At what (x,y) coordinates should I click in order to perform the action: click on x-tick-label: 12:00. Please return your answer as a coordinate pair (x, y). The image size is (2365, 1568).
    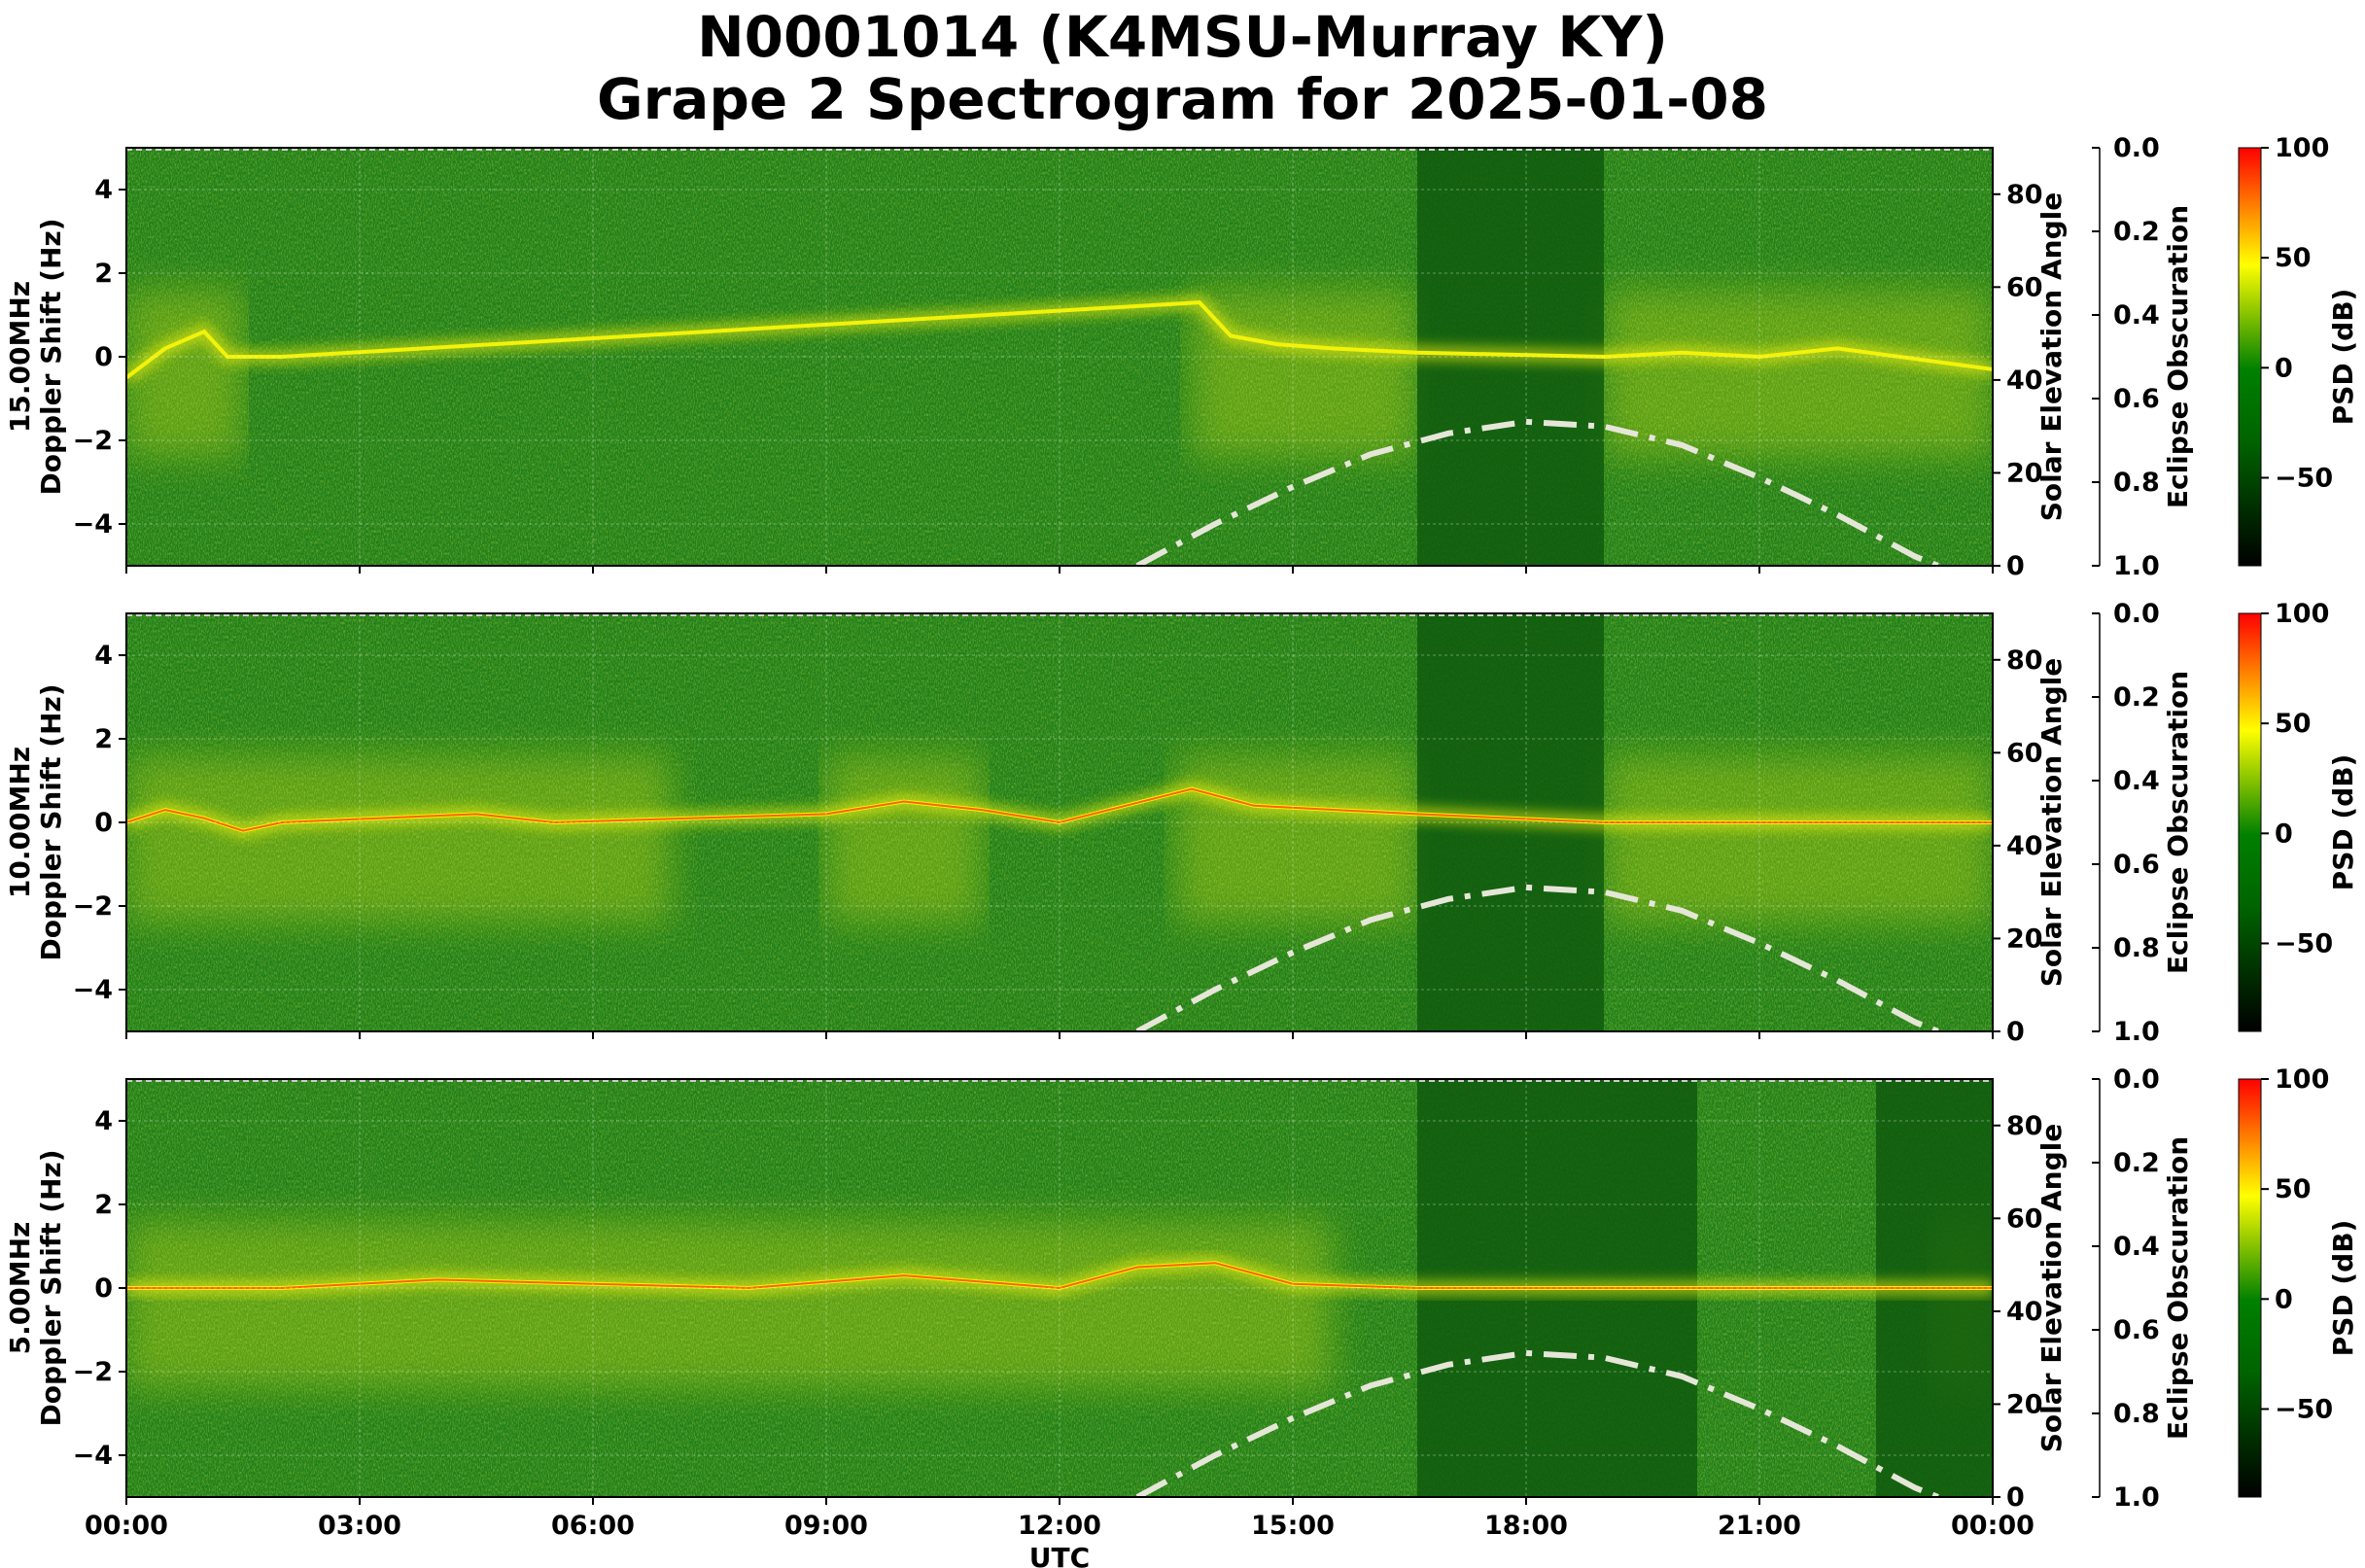
    Looking at the image, I should click on (1060, 1526).